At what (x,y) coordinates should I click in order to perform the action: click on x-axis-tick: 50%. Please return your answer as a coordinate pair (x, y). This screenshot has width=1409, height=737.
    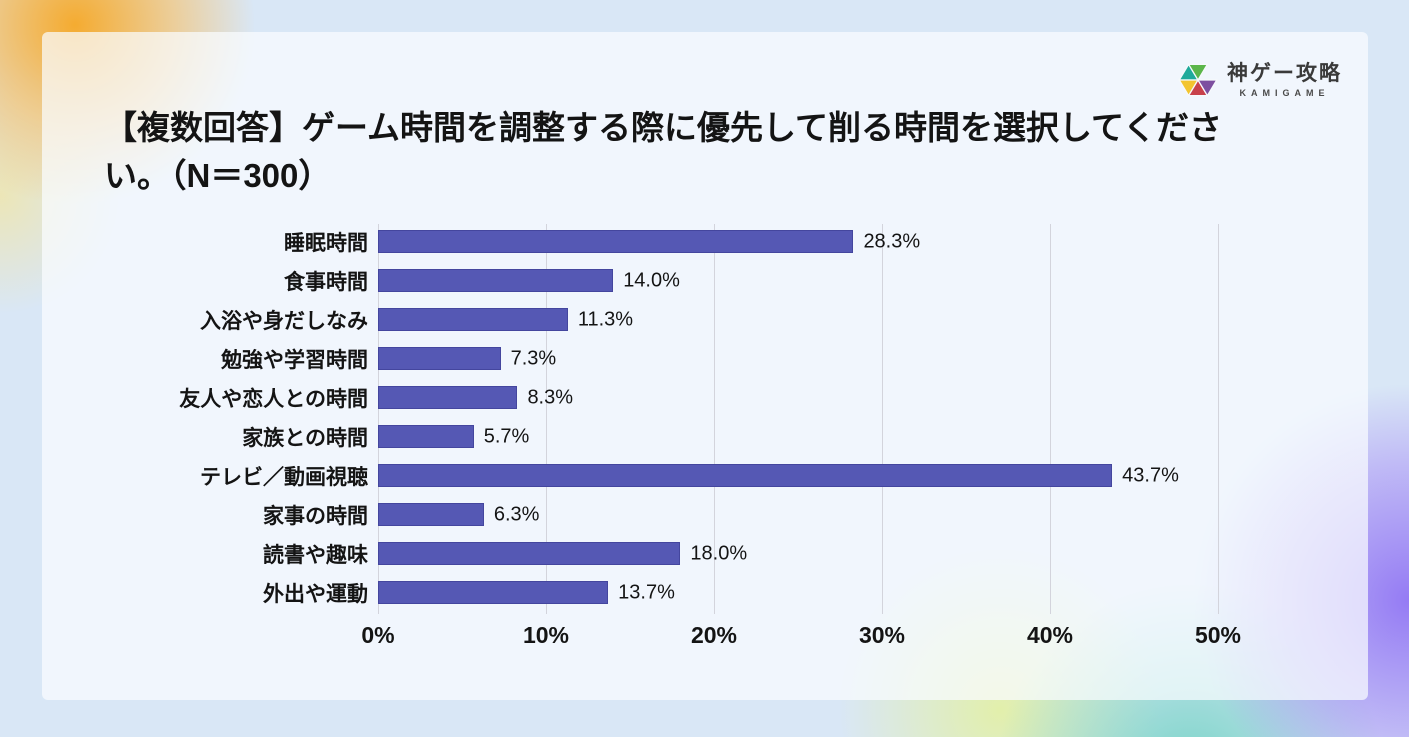
    Looking at the image, I should click on (1218, 635).